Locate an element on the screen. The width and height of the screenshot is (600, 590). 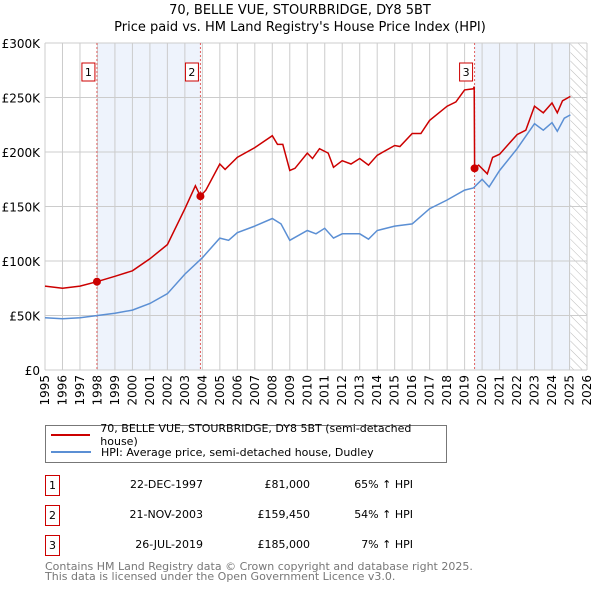
legend-swatch-red is located at coordinates (71, 435).